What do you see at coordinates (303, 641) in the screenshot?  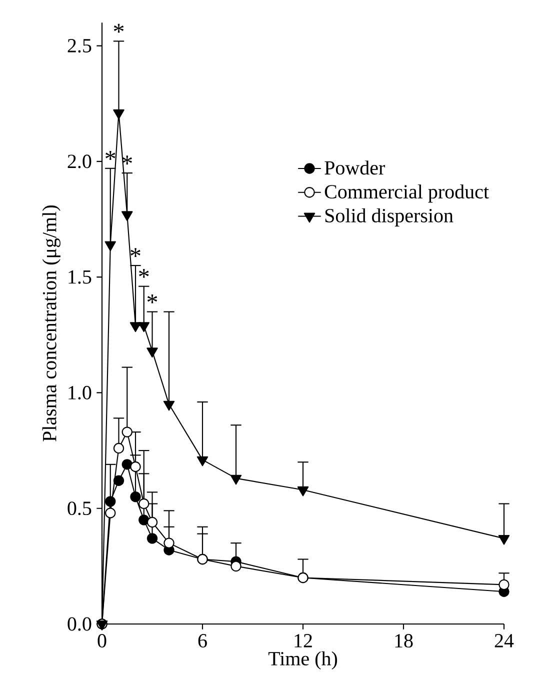 I see `x-tick-label: 12` at bounding box center [303, 641].